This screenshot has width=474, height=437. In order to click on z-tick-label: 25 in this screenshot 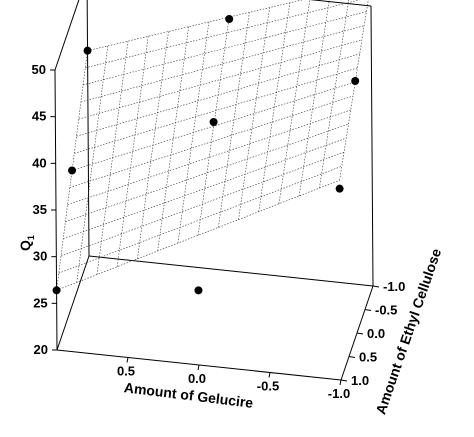, I will do `click(40, 302)`.